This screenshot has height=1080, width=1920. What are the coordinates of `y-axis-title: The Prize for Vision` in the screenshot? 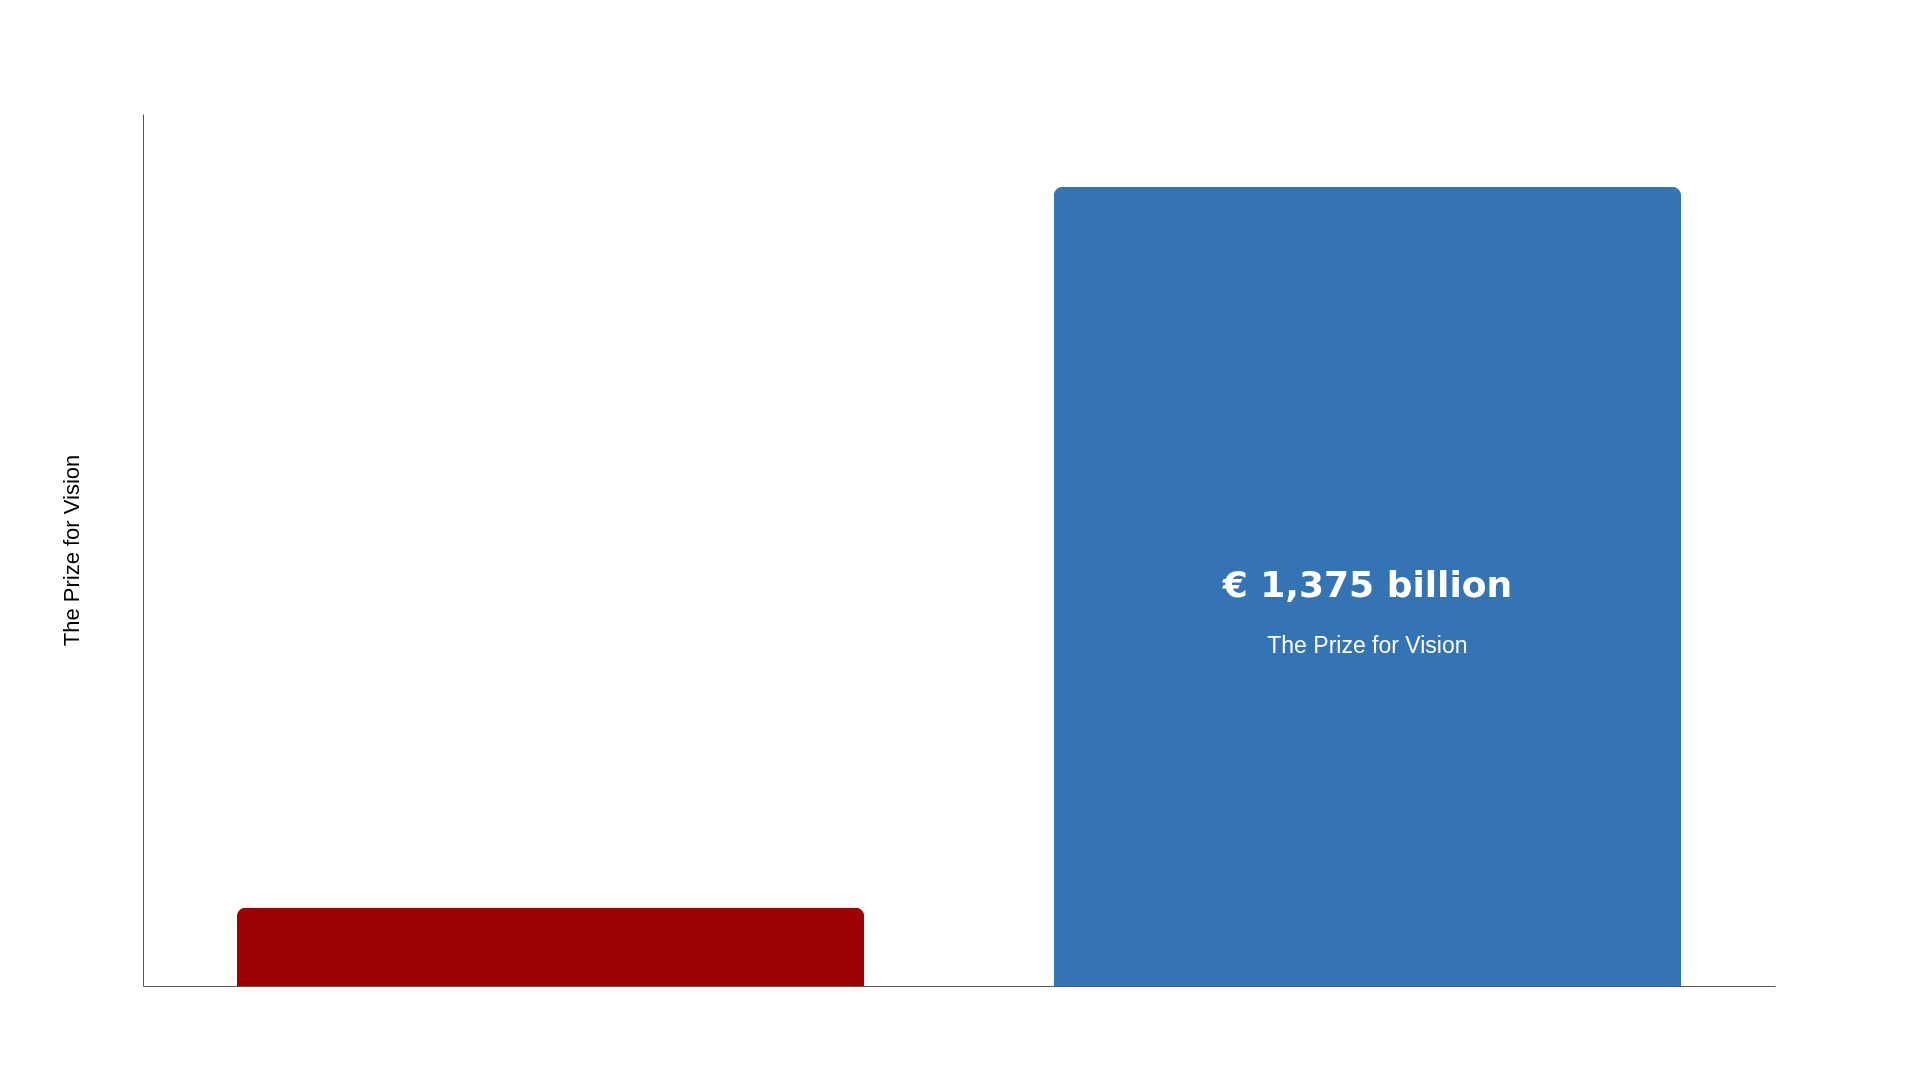 It's located at (71, 550).